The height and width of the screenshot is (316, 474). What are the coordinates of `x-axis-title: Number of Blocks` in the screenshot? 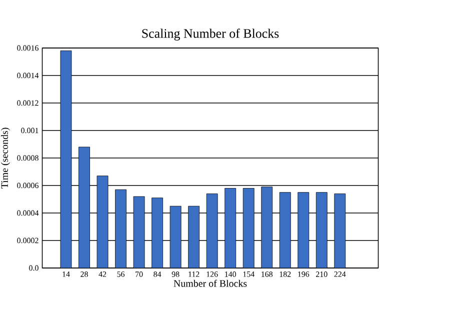 It's located at (210, 283).